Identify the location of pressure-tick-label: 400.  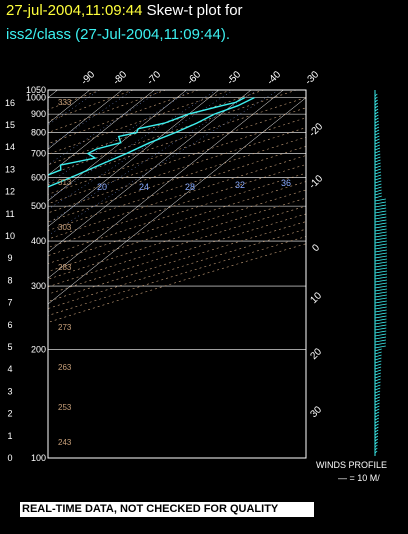
(38, 241).